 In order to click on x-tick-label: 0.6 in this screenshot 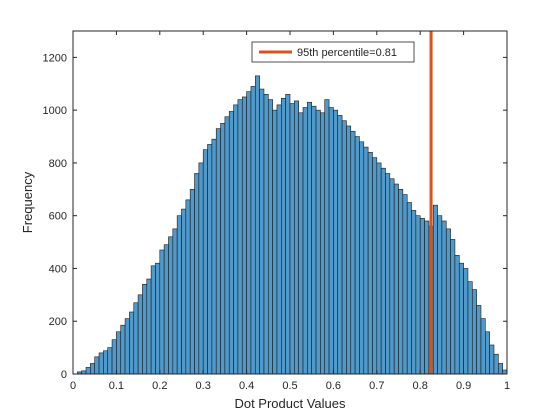, I will do `click(333, 386)`.